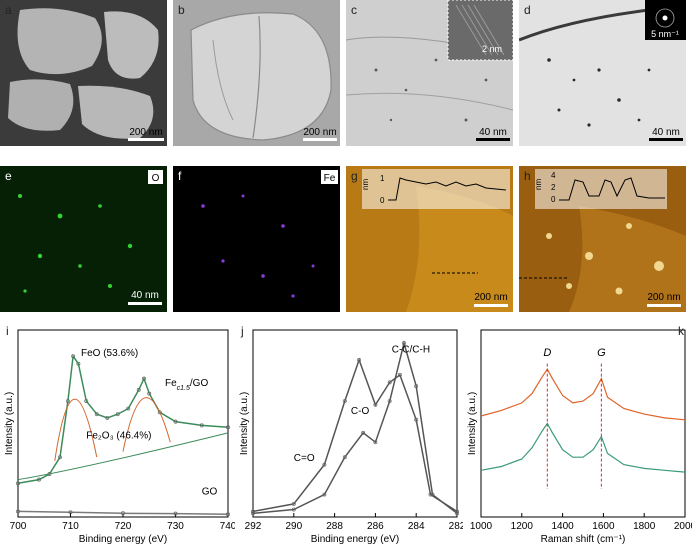 Image resolution: width=692 pixels, height=555 pixels. I want to click on tem-image-a: 200 nm, so click(83, 73).